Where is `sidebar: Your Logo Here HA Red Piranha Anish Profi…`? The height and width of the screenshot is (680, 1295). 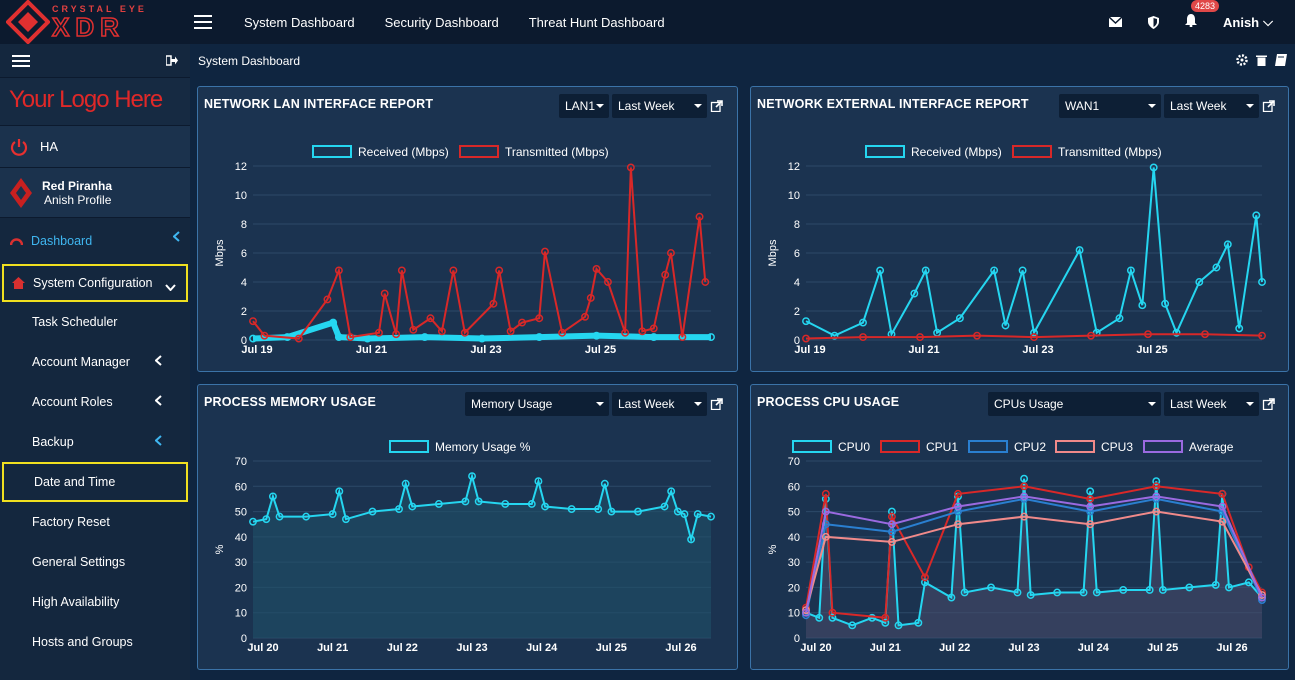
sidebar: Your Logo Here HA Red Piranha Anish Profi… is located at coordinates (95, 362).